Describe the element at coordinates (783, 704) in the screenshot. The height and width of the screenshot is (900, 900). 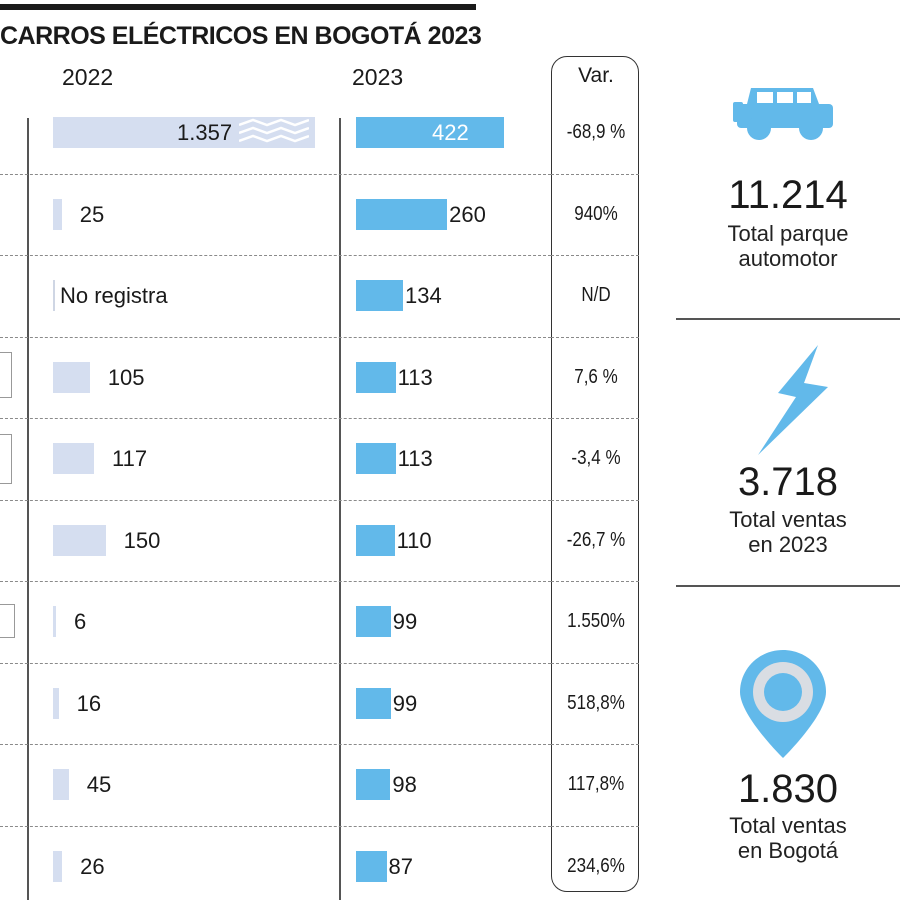
I see `location-pin-icon` at that location.